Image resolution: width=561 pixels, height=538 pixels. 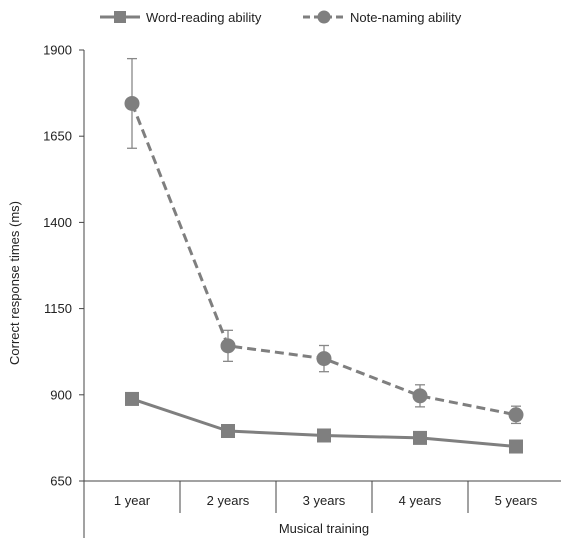 I want to click on y-tick-label: 1900, so click(x=57, y=50).